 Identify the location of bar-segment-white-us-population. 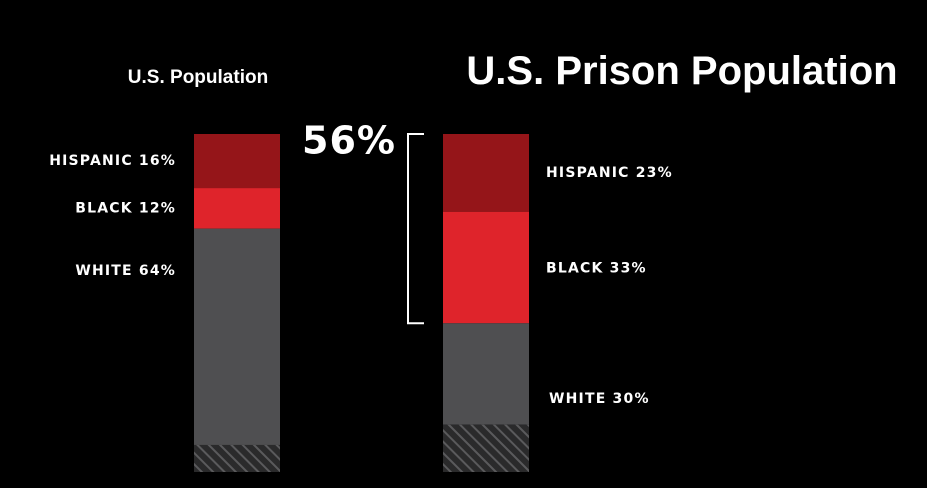
(237, 336).